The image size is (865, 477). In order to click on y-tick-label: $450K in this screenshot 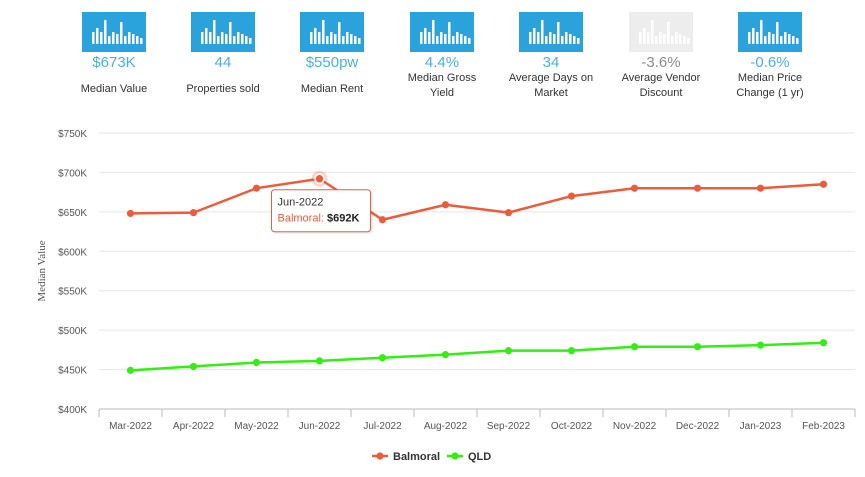, I will do `click(72, 371)`.